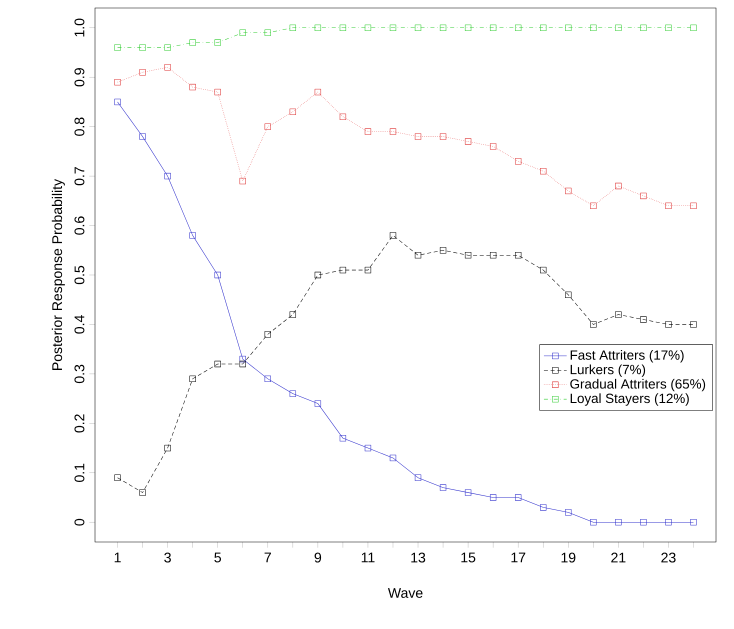 Image resolution: width=734 pixels, height=629 pixels. I want to click on x-tick-label: 21, so click(618, 557).